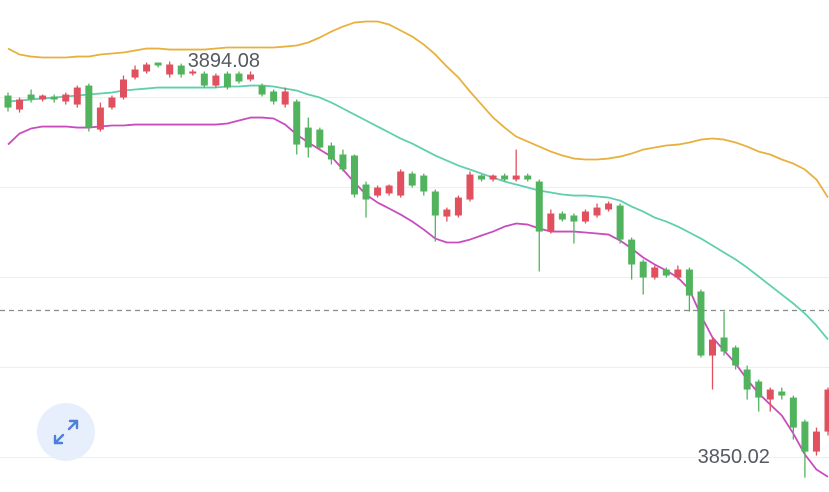  I want to click on min-label: 3850.02, so click(734, 457).